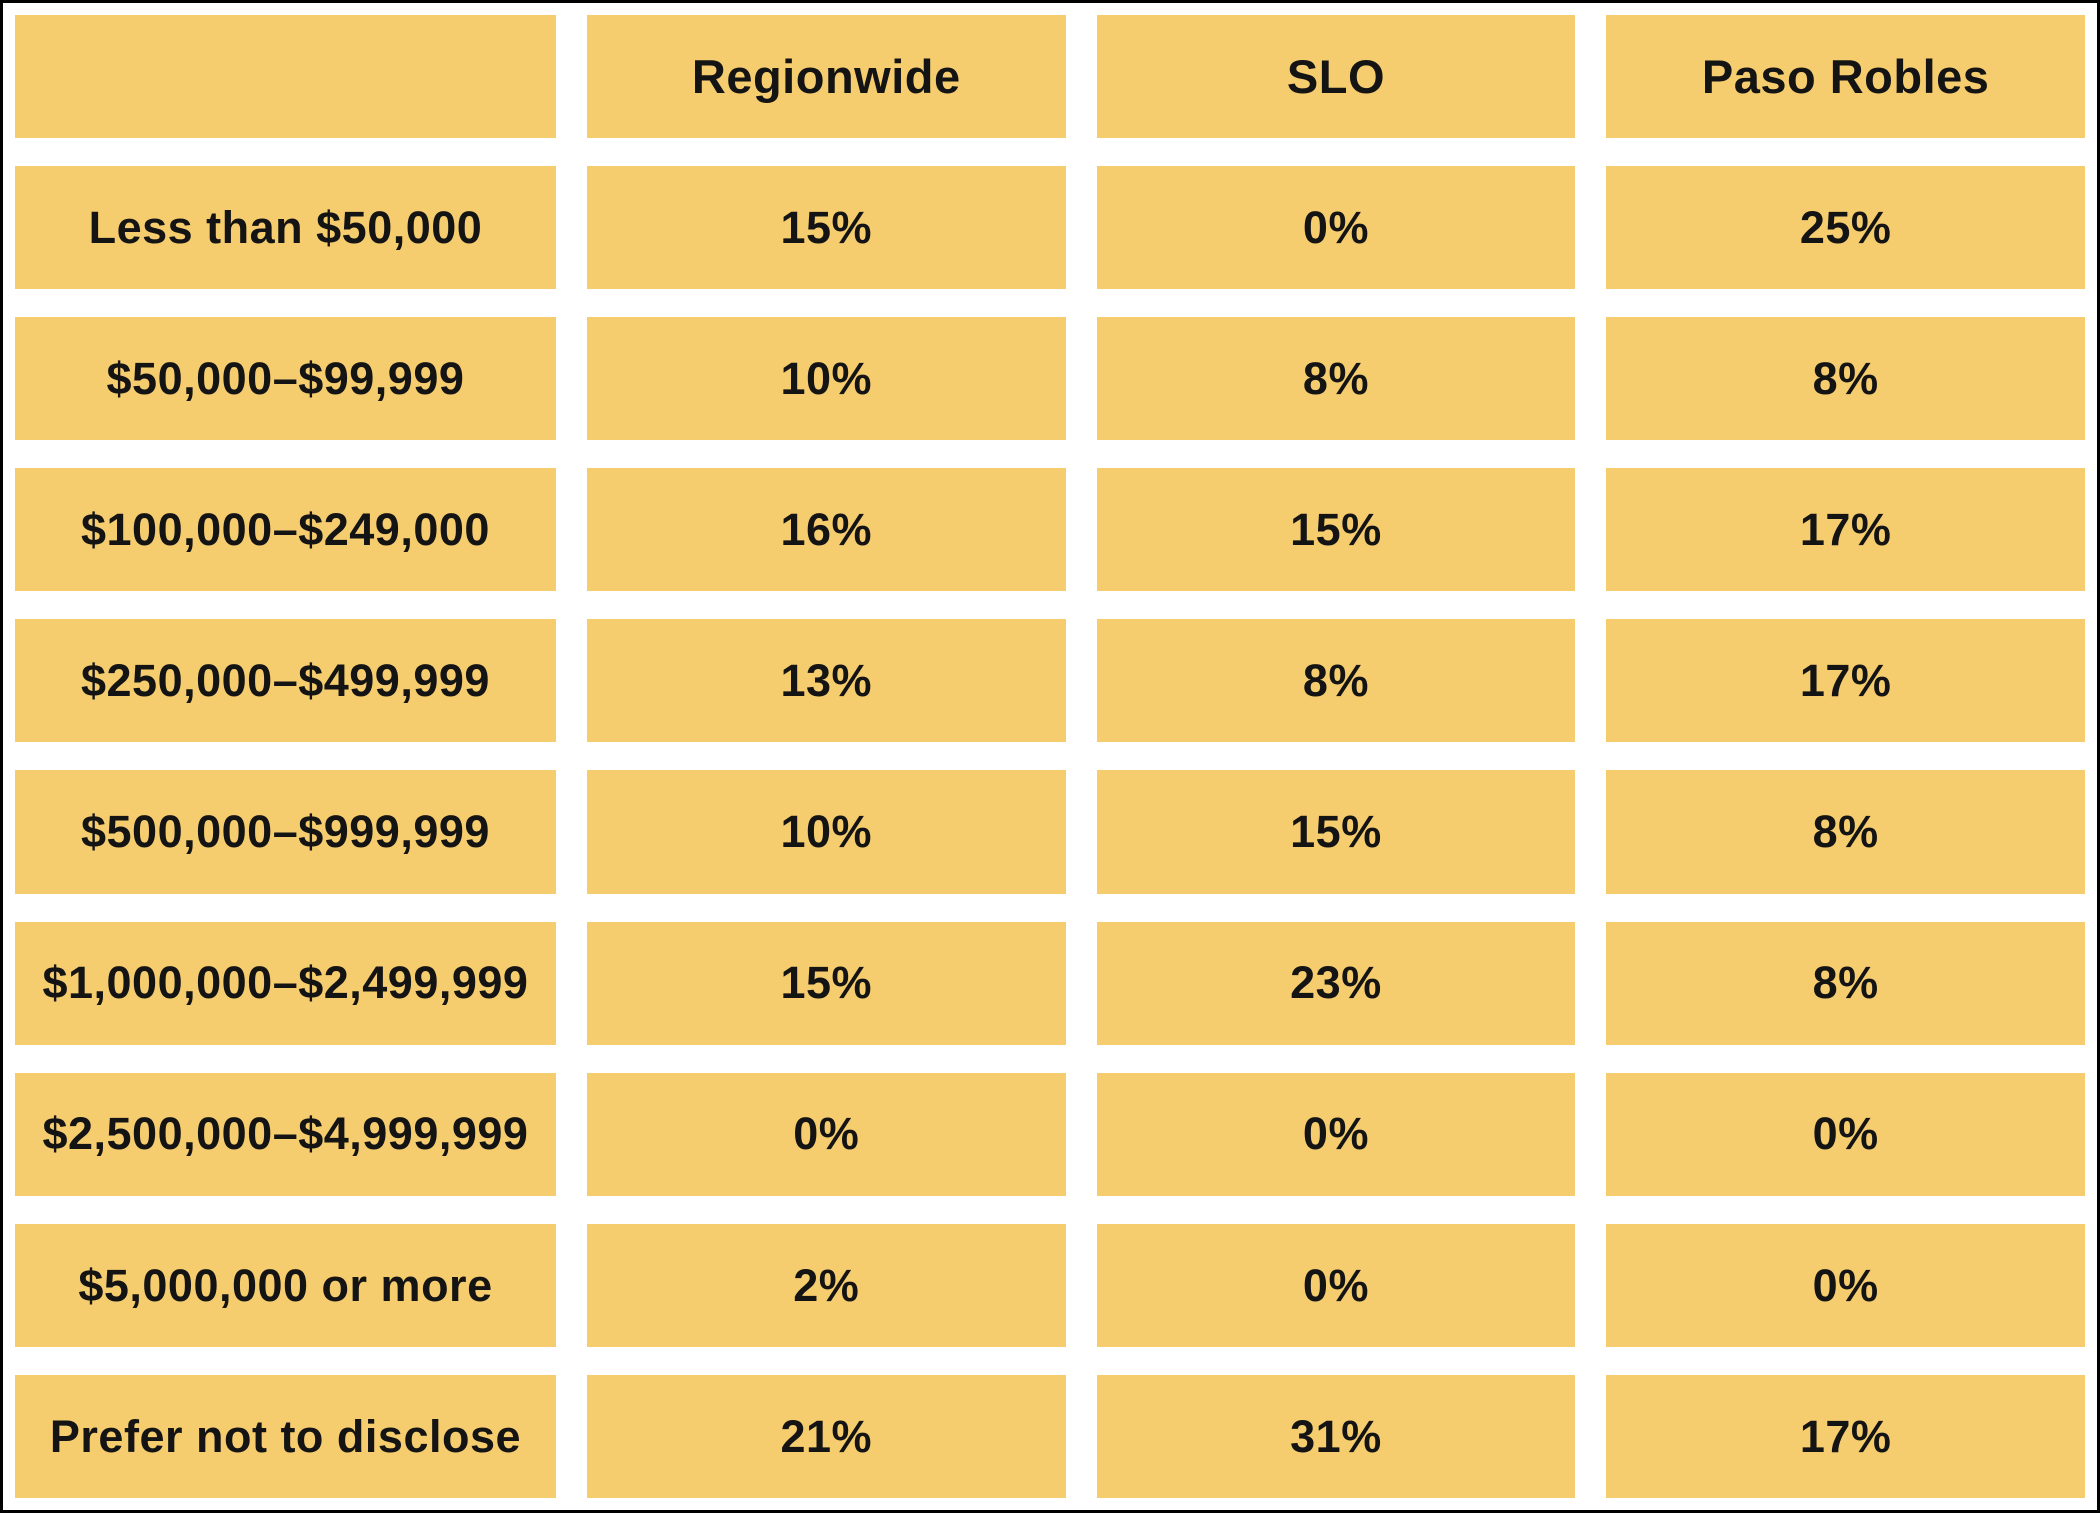 The width and height of the screenshot is (2100, 1513). I want to click on value-cell-paso-robles: 25%, so click(1845, 228).